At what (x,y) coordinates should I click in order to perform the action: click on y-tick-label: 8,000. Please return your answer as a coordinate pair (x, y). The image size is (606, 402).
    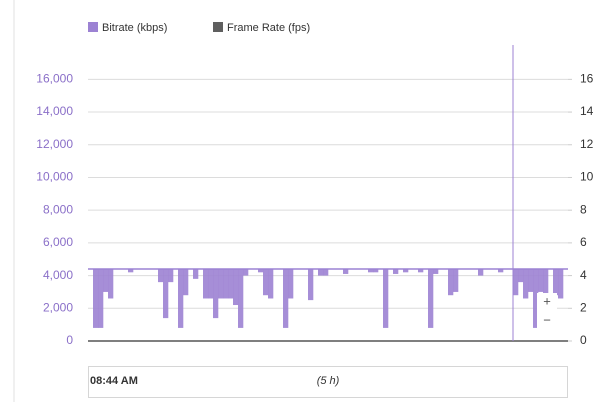
    Looking at the image, I should click on (58, 209).